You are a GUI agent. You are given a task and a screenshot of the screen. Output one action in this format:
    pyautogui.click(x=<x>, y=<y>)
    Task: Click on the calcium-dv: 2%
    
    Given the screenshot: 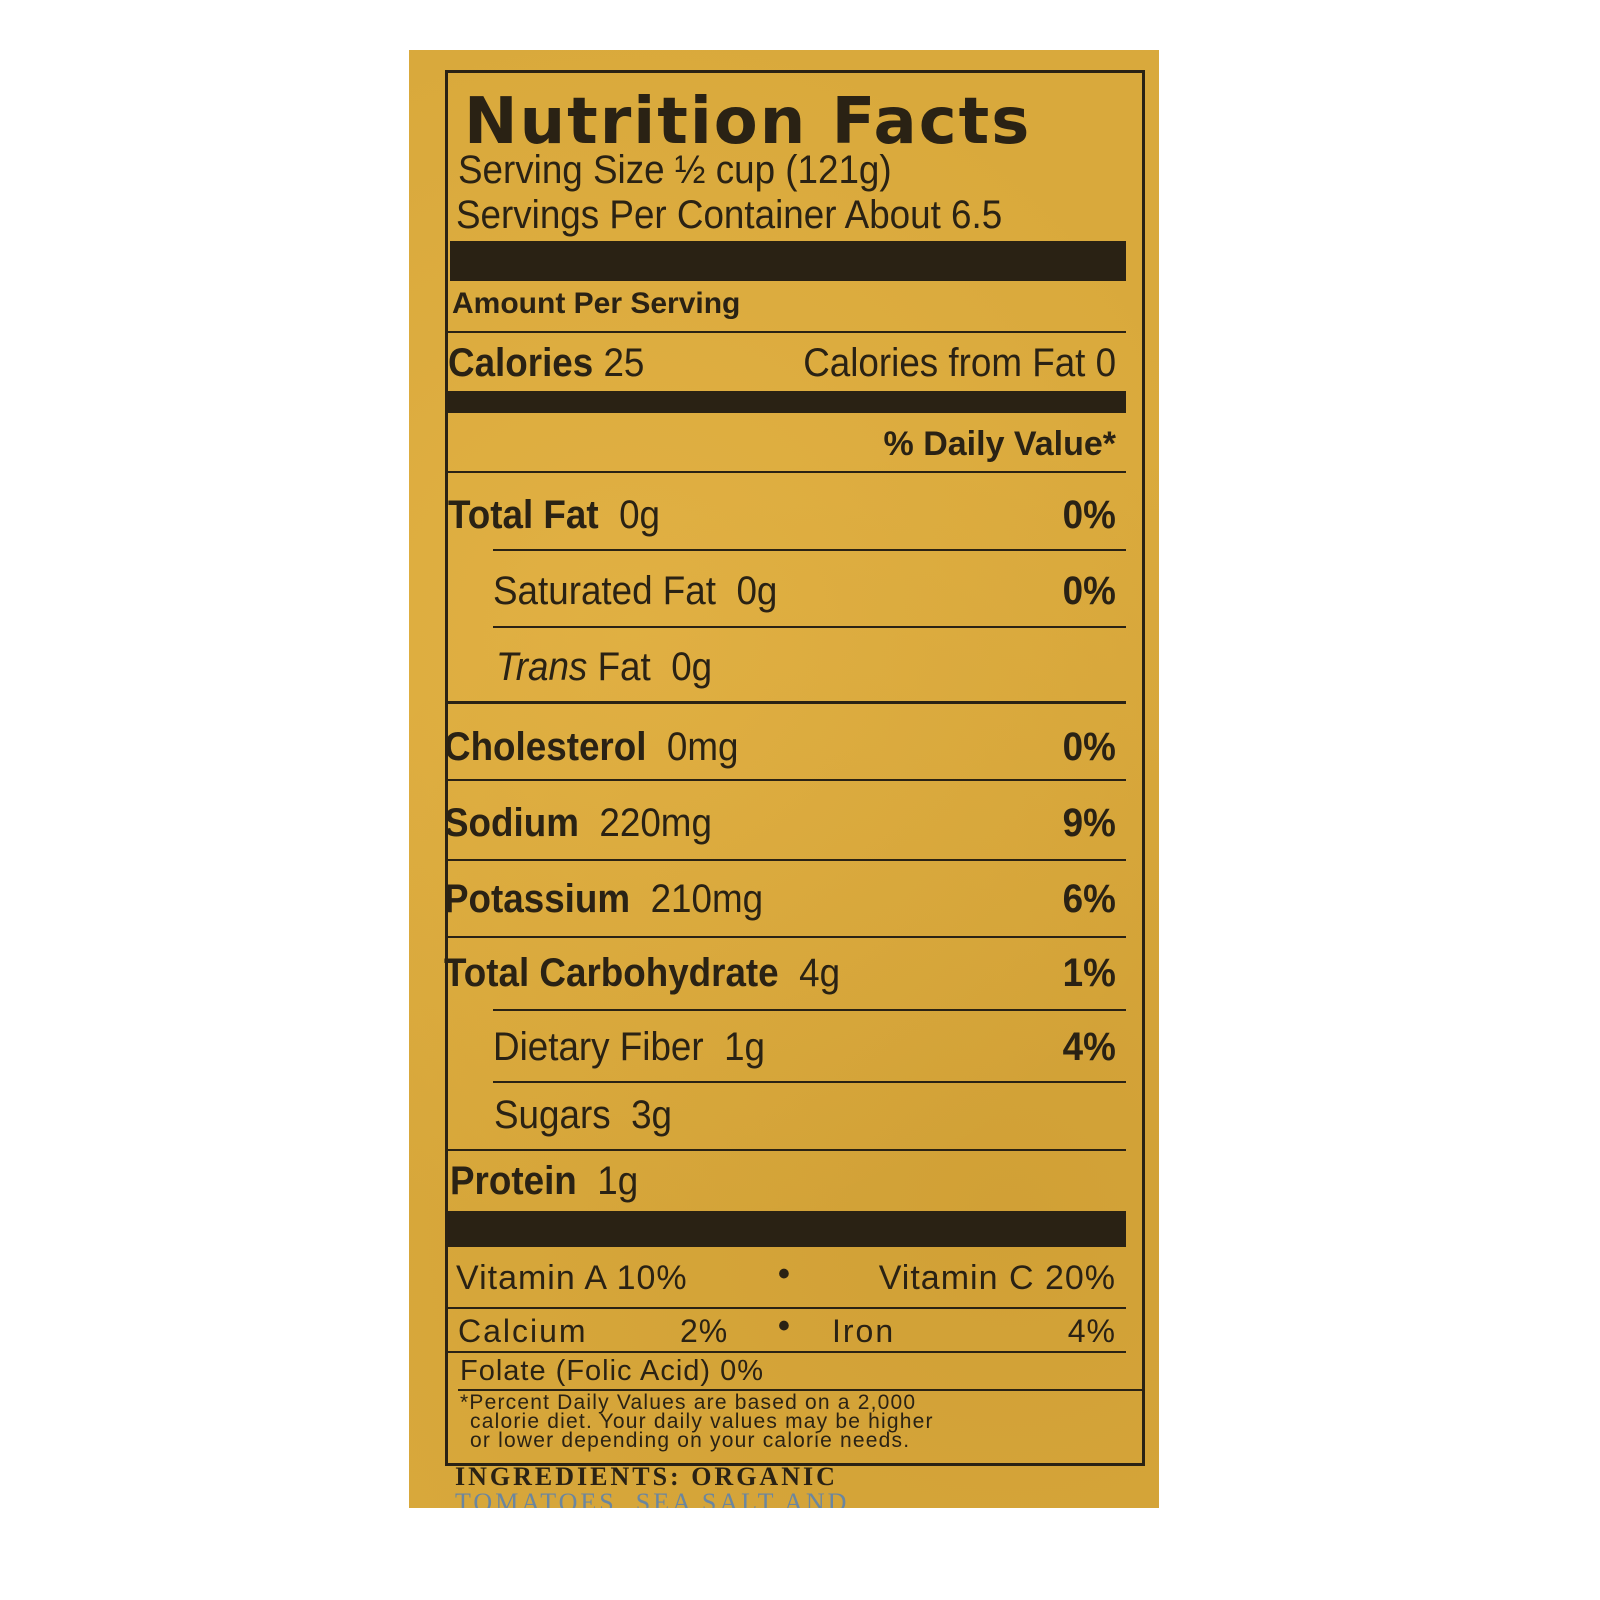 What is the action you would take?
    pyautogui.click(x=704, y=1331)
    